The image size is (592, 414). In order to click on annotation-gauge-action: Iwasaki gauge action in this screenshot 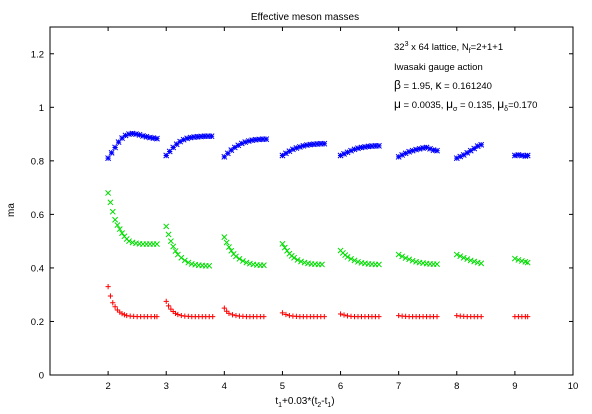, I will do `click(438, 67)`.